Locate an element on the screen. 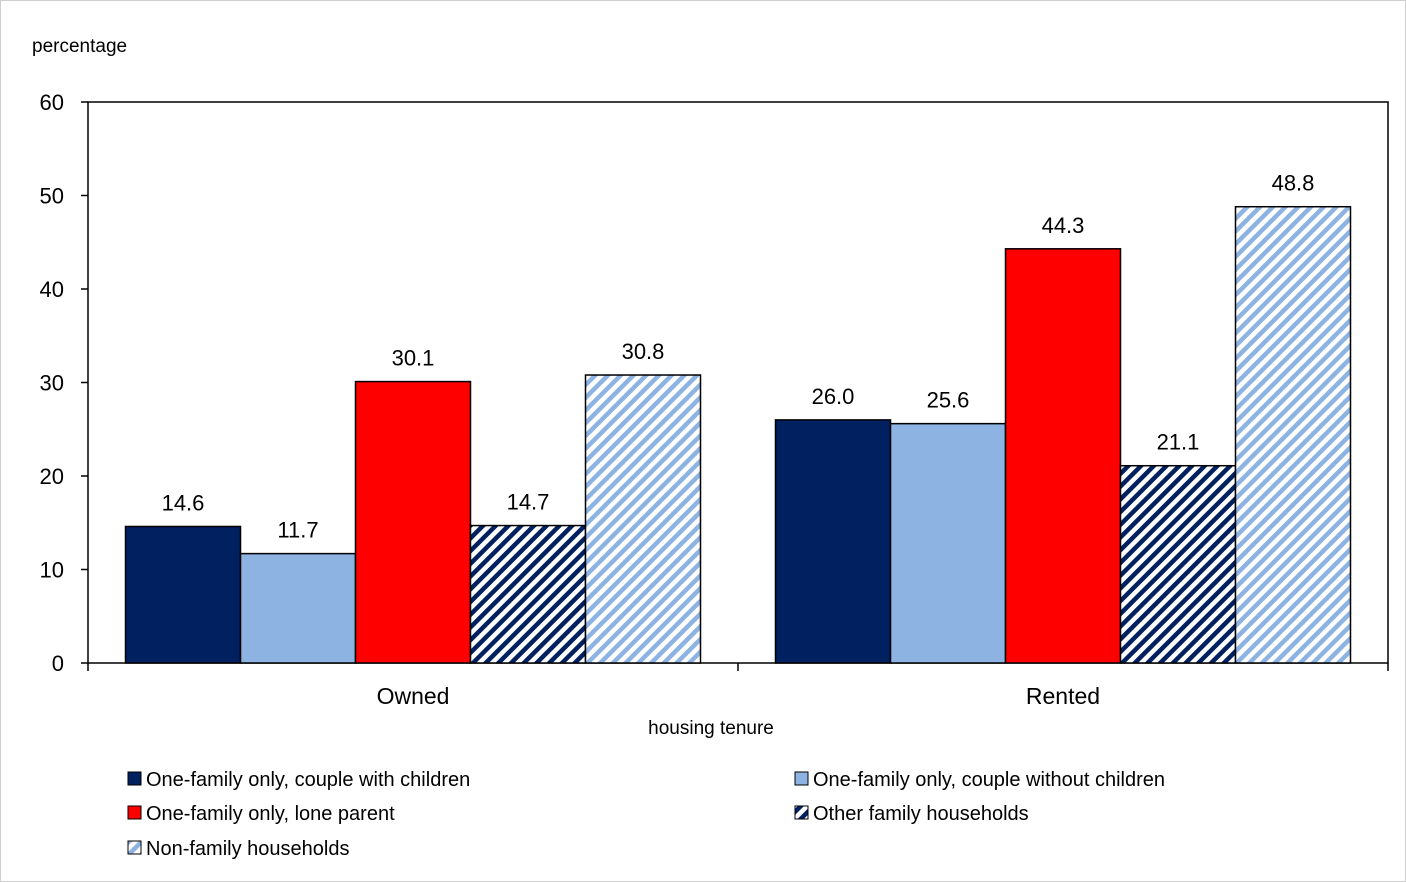 The image size is (1406, 882). x-tick-label: Owned is located at coordinates (413, 696).